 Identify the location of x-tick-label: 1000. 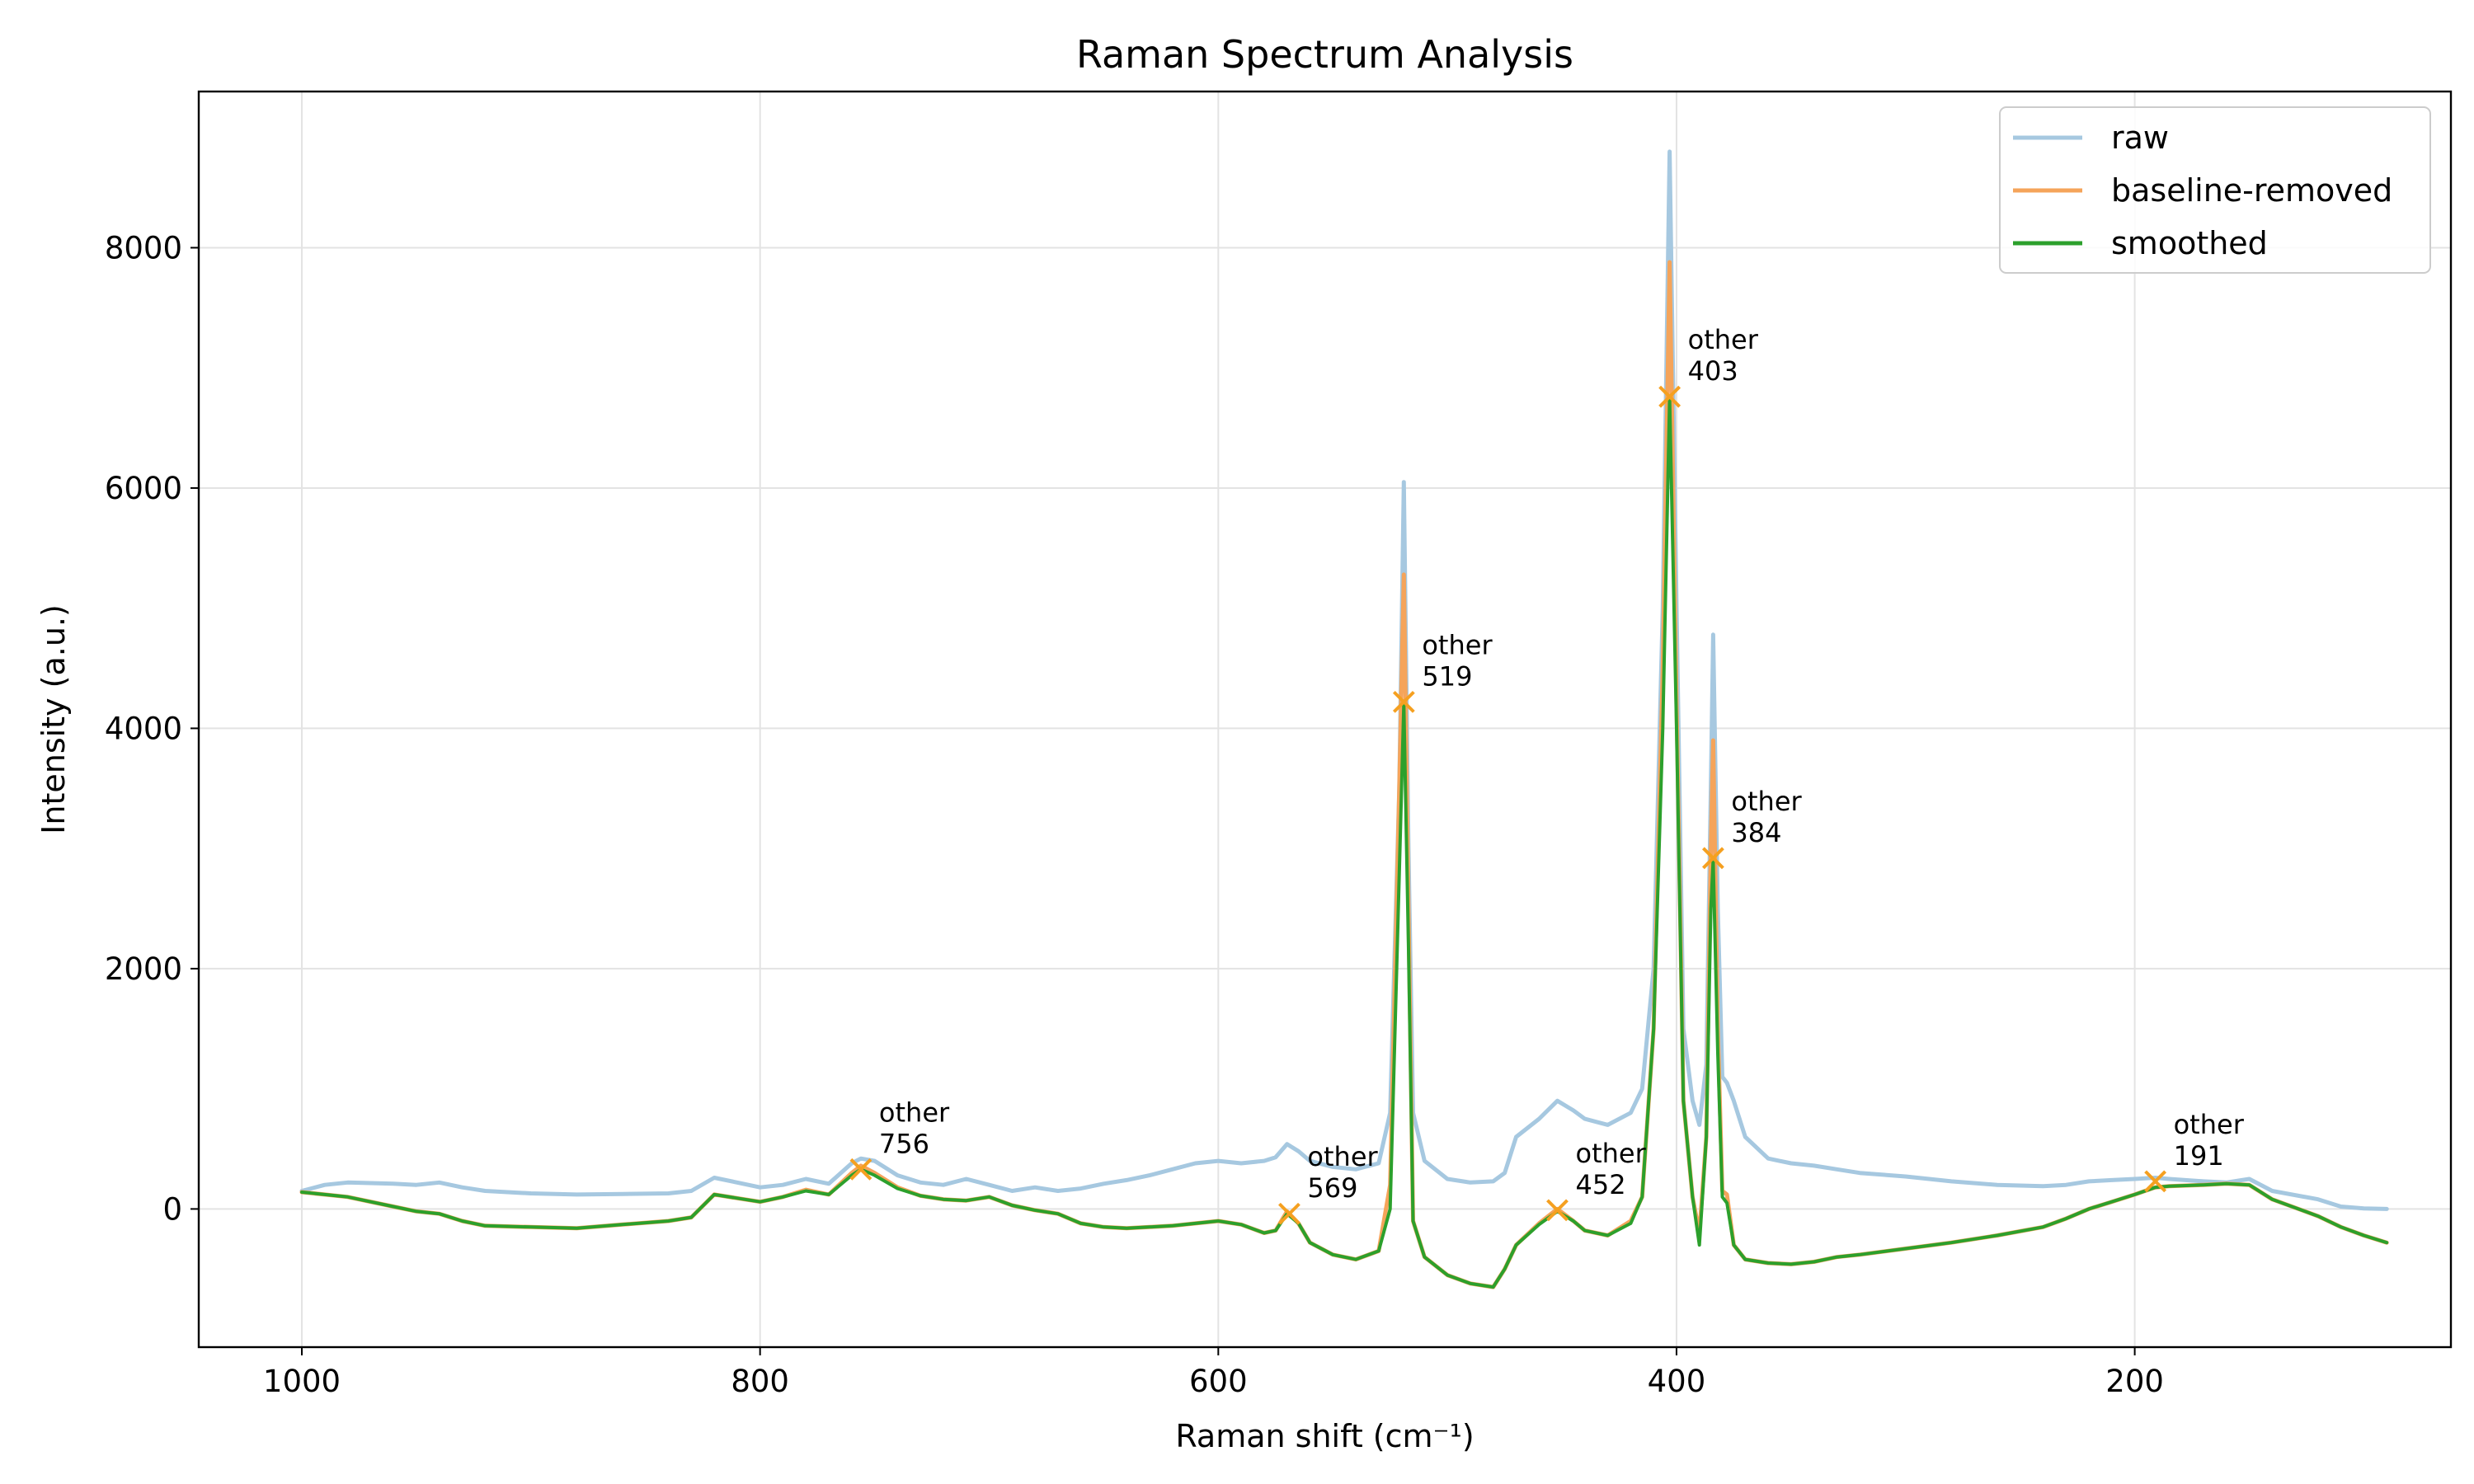
(302, 1381).